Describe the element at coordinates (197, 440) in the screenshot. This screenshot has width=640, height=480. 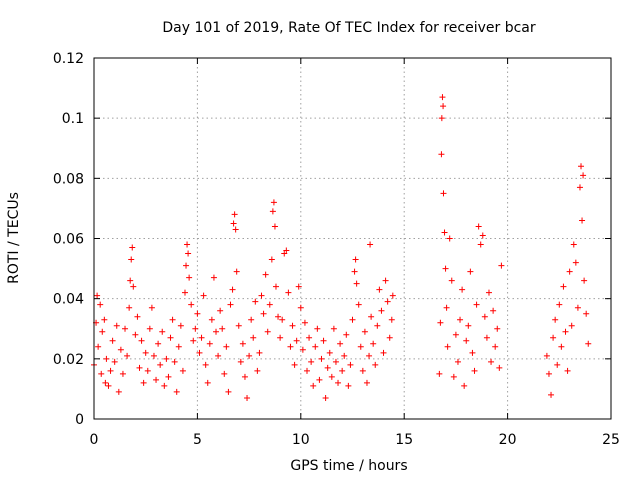
I see `x-tick-label: 5` at that location.